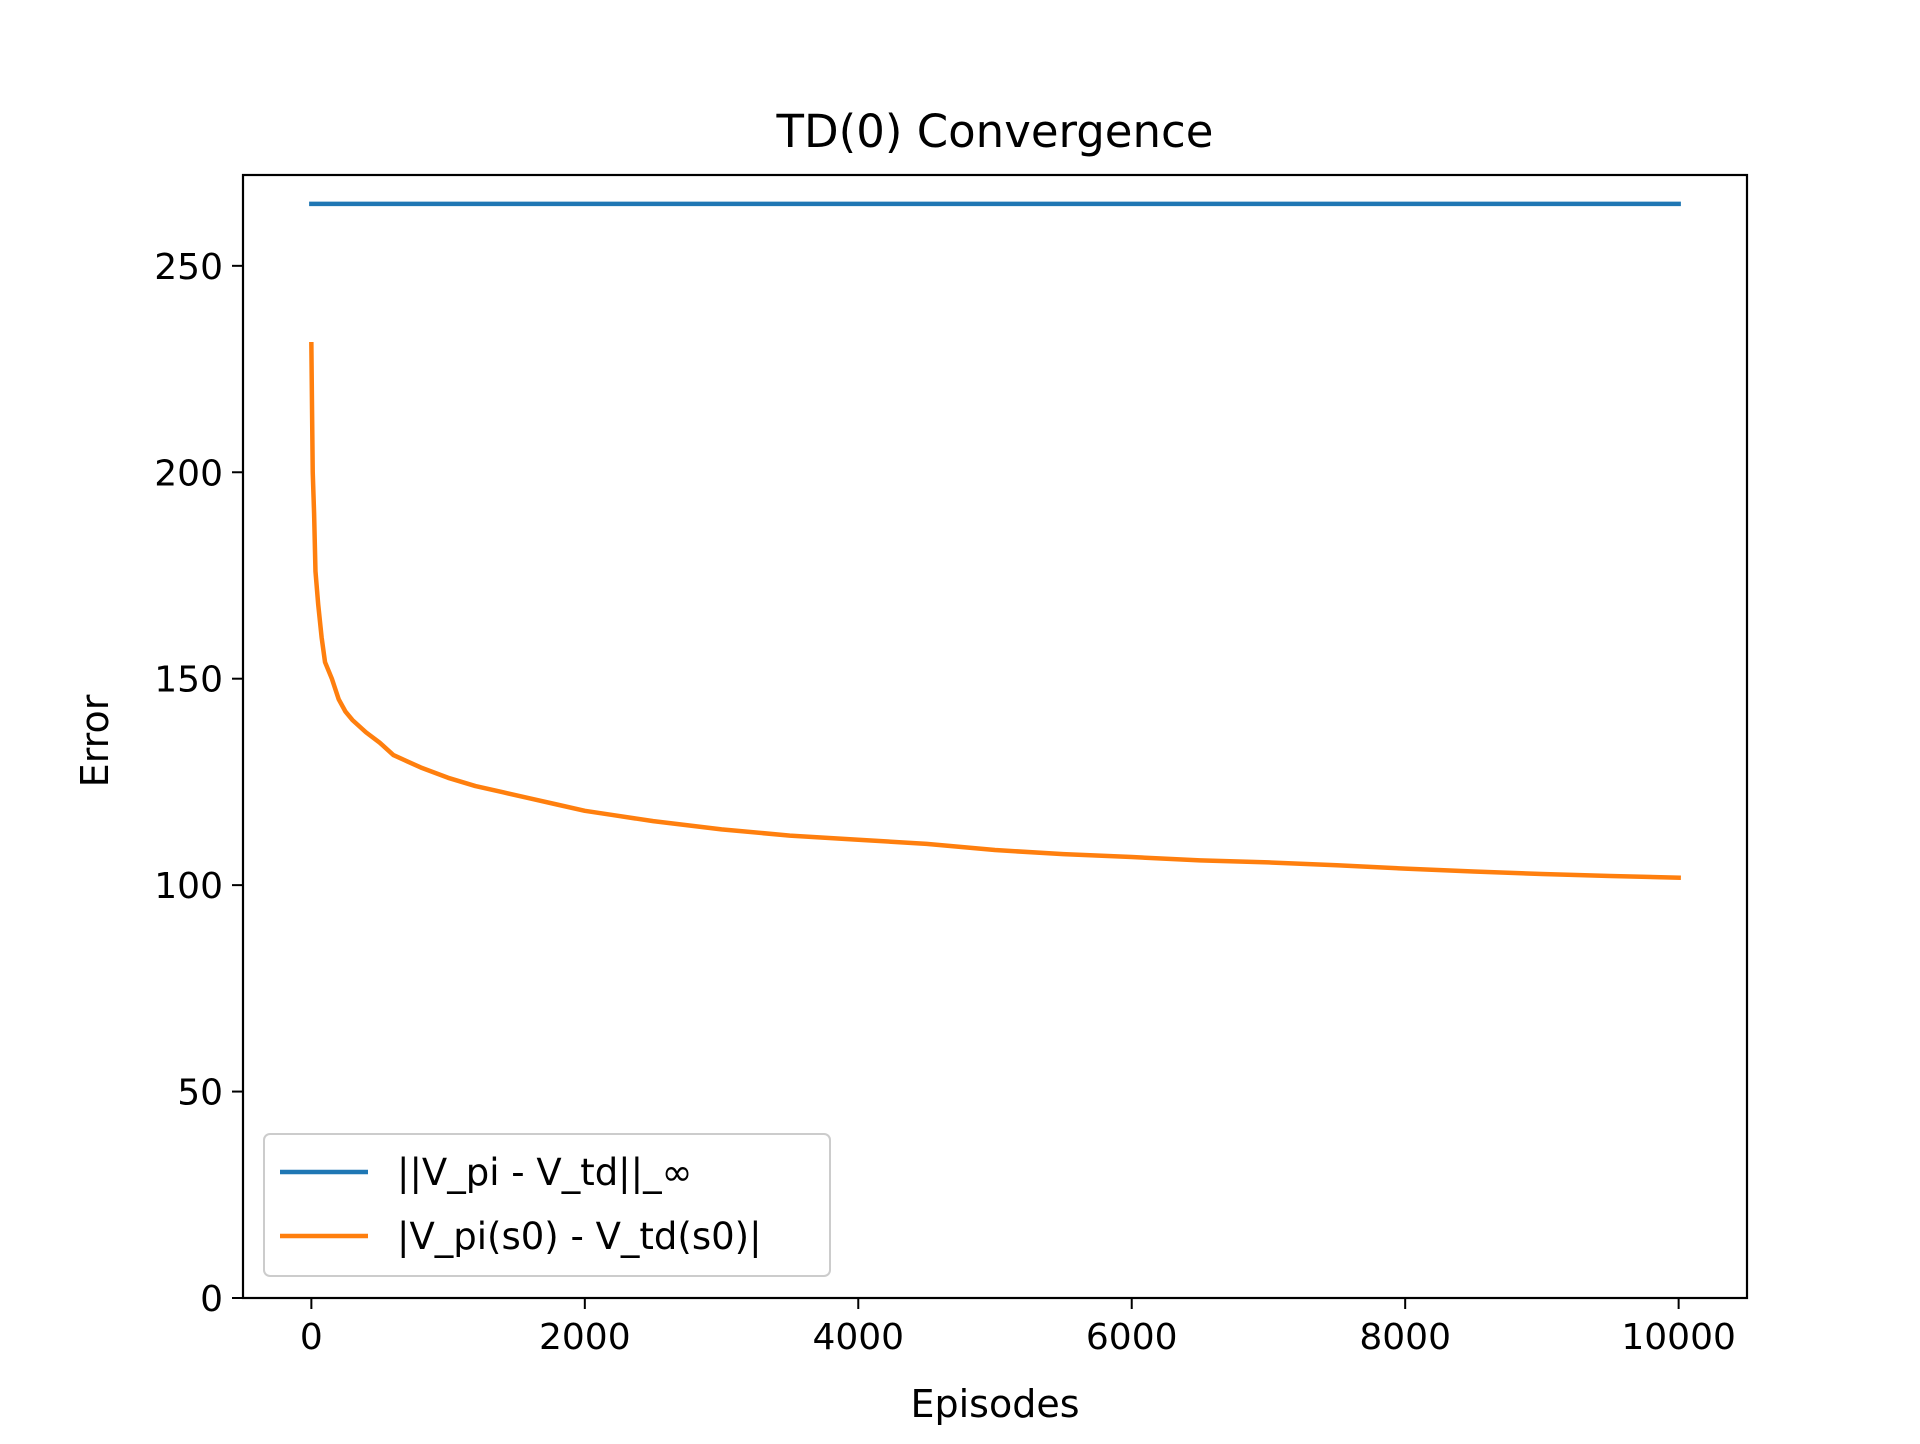  What do you see at coordinates (579, 1236) in the screenshot?
I see `legend-label-2: |V_pi(s0) - V_td(s0)|` at bounding box center [579, 1236].